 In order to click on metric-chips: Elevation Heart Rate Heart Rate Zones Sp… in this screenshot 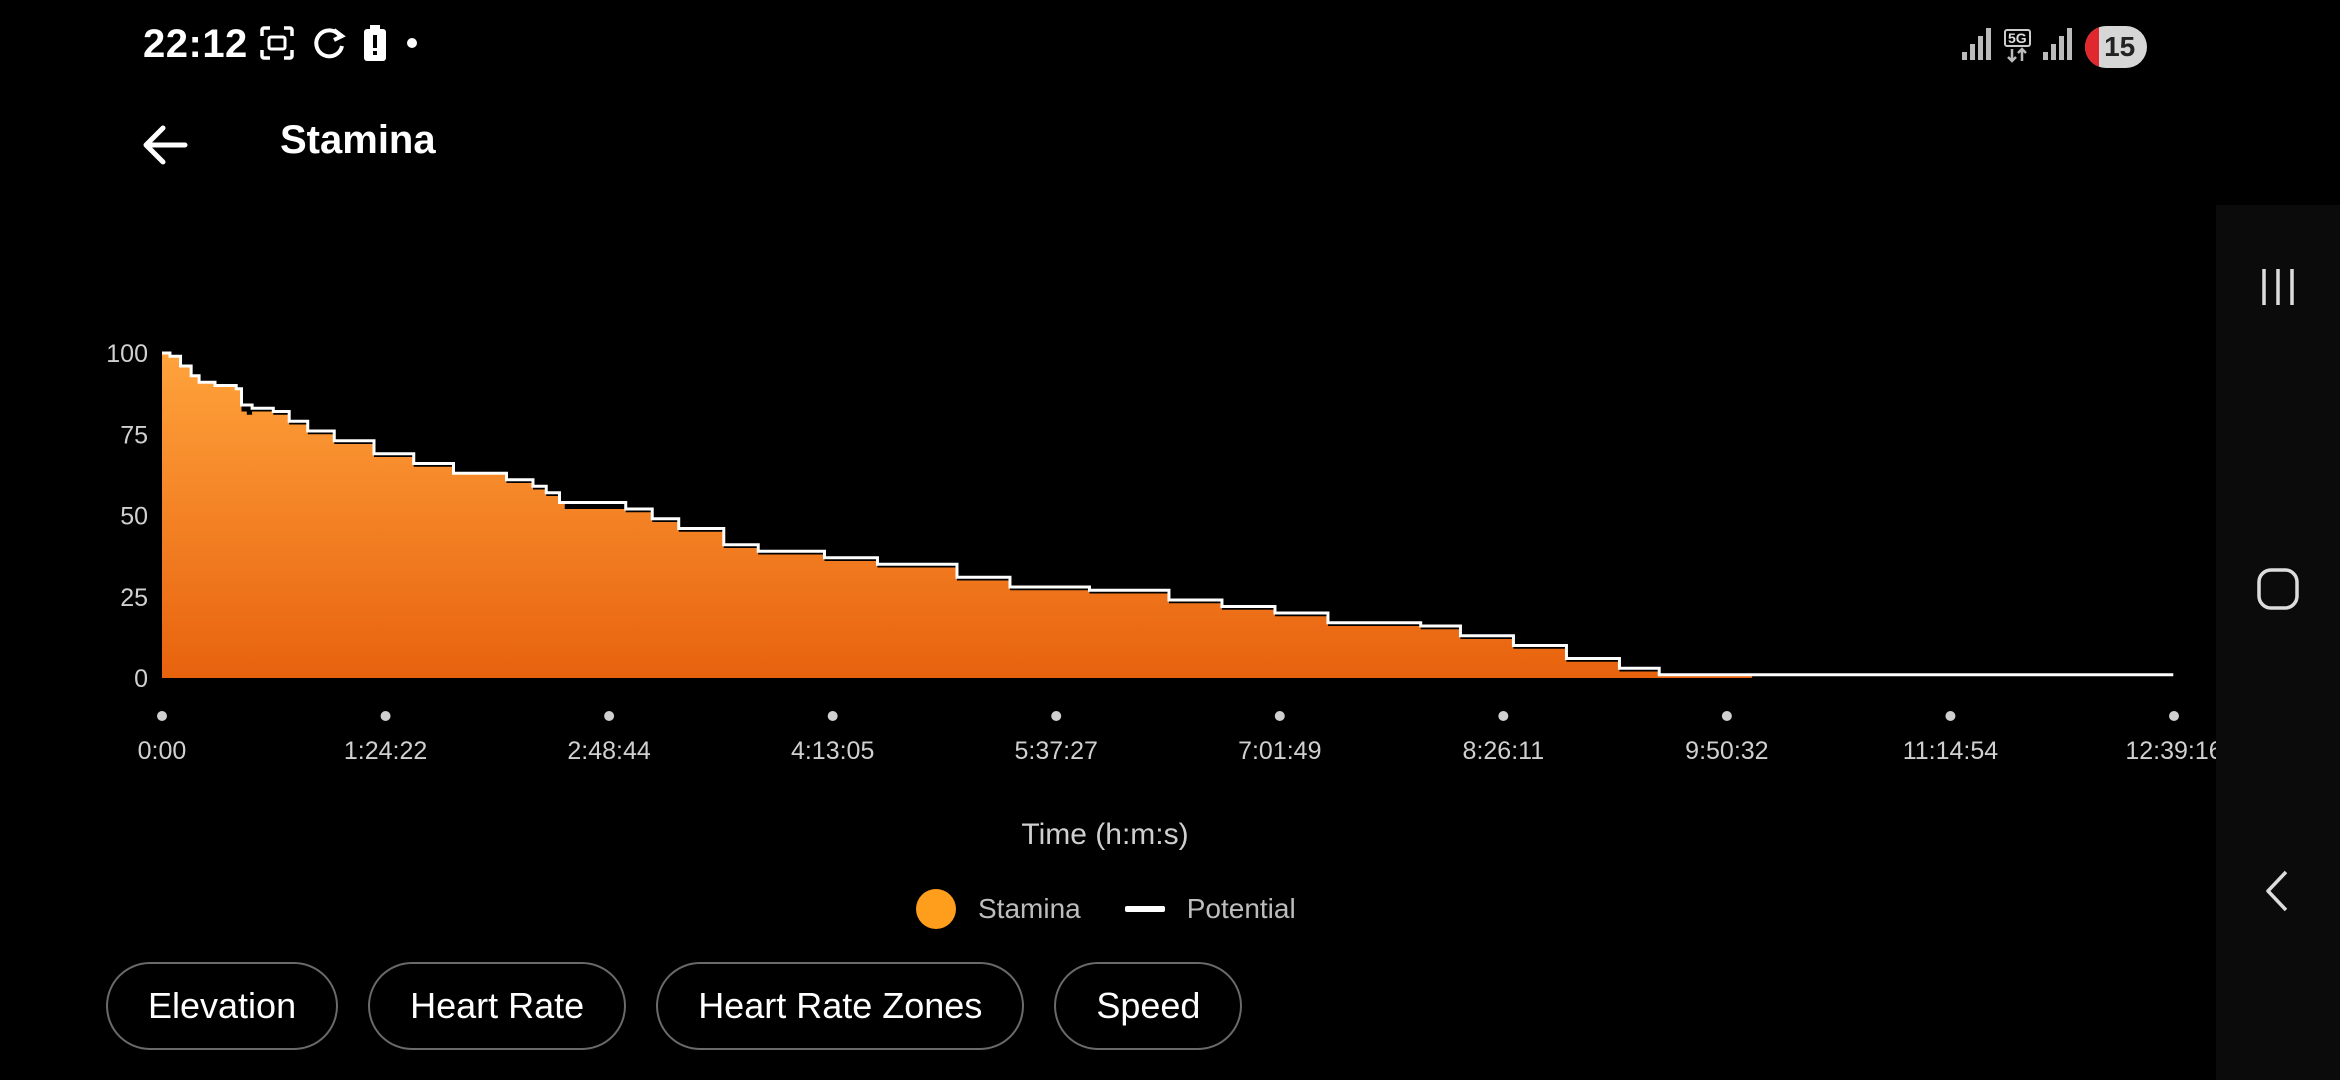, I will do `click(674, 1006)`.